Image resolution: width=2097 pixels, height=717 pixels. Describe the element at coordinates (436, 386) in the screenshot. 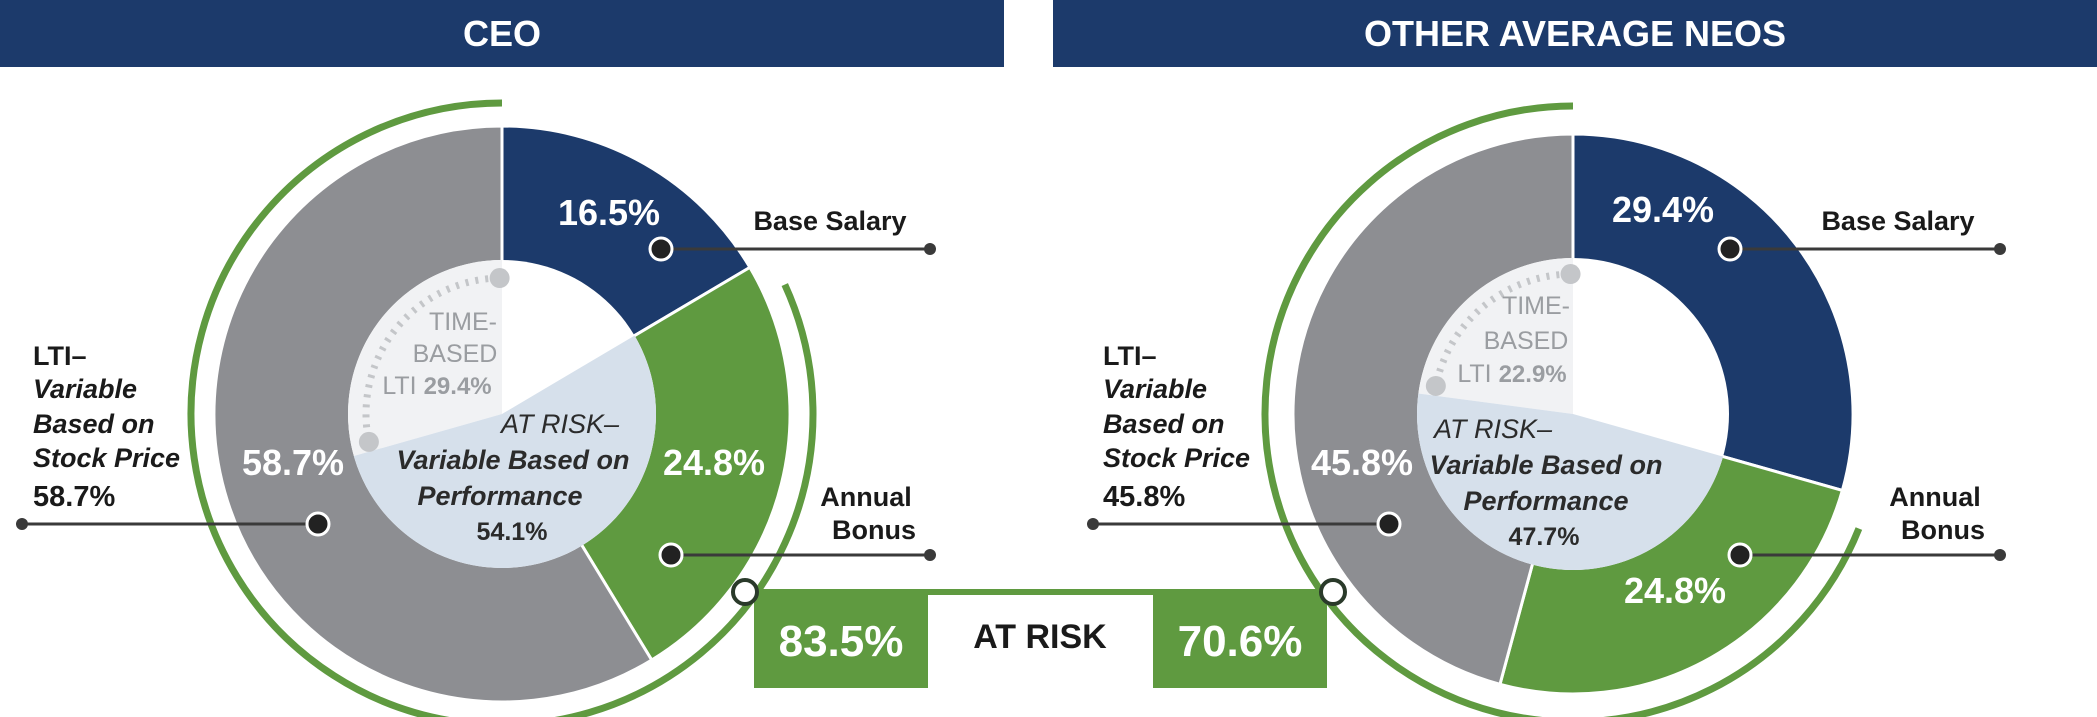

I see `ceo-time-based-line3: LTI 29.4%` at that location.